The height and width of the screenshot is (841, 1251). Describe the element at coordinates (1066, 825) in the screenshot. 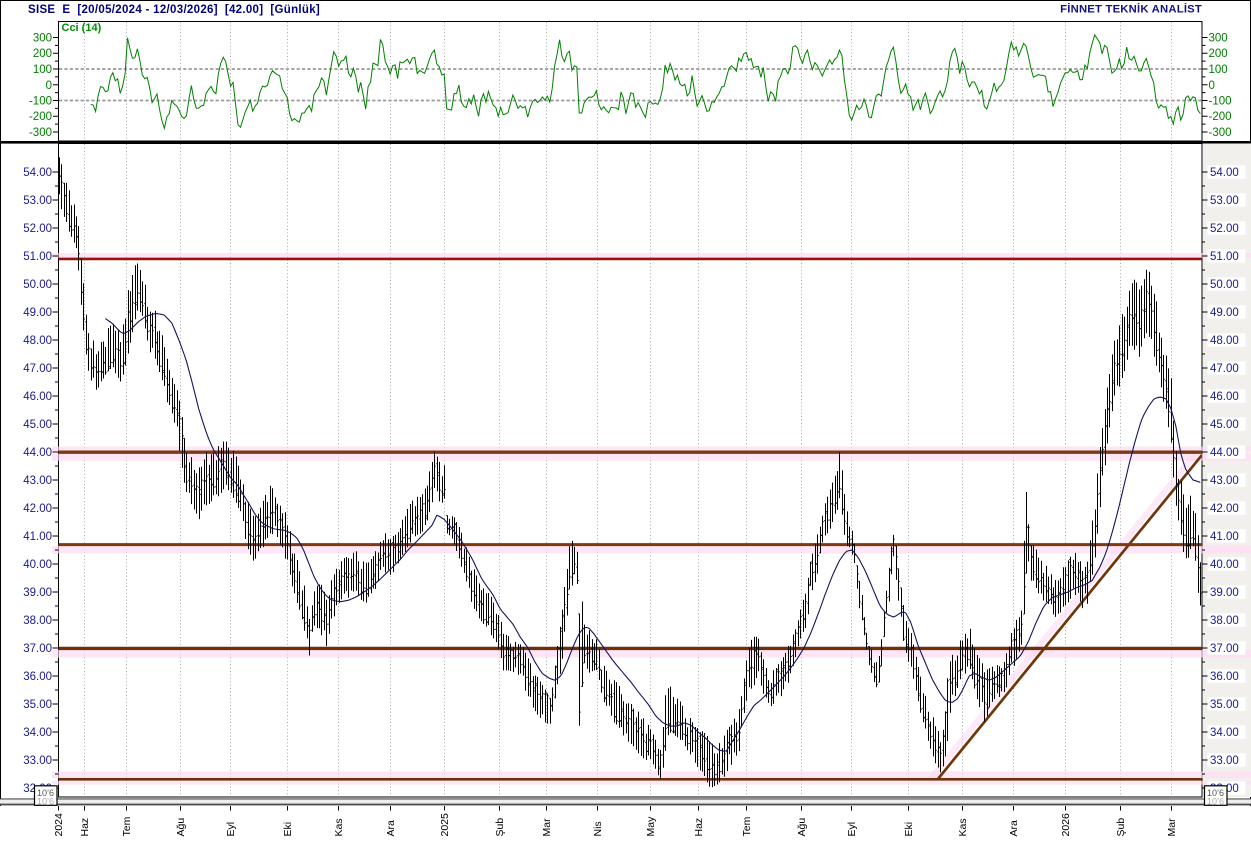

I see `svg-text: 2026` at that location.